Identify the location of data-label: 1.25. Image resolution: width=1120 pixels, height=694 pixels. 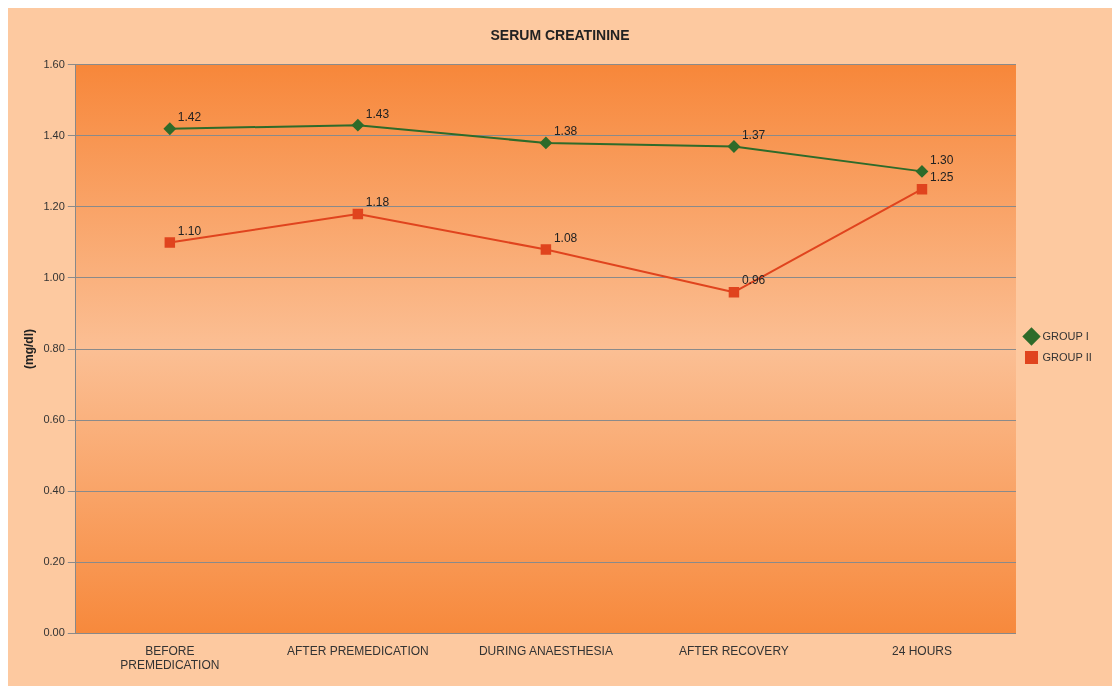
(941, 177).